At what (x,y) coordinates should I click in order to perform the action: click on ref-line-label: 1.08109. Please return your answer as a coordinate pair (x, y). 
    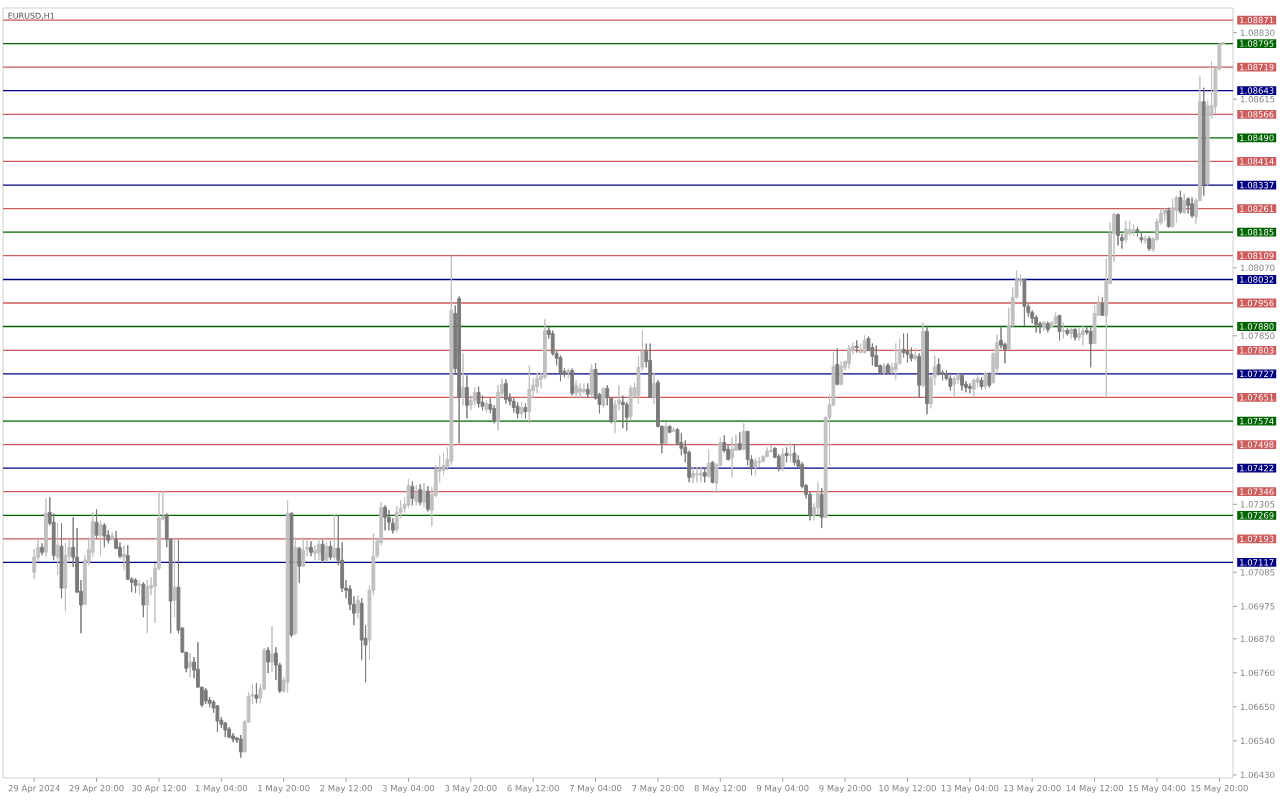
    Looking at the image, I should click on (1257, 255).